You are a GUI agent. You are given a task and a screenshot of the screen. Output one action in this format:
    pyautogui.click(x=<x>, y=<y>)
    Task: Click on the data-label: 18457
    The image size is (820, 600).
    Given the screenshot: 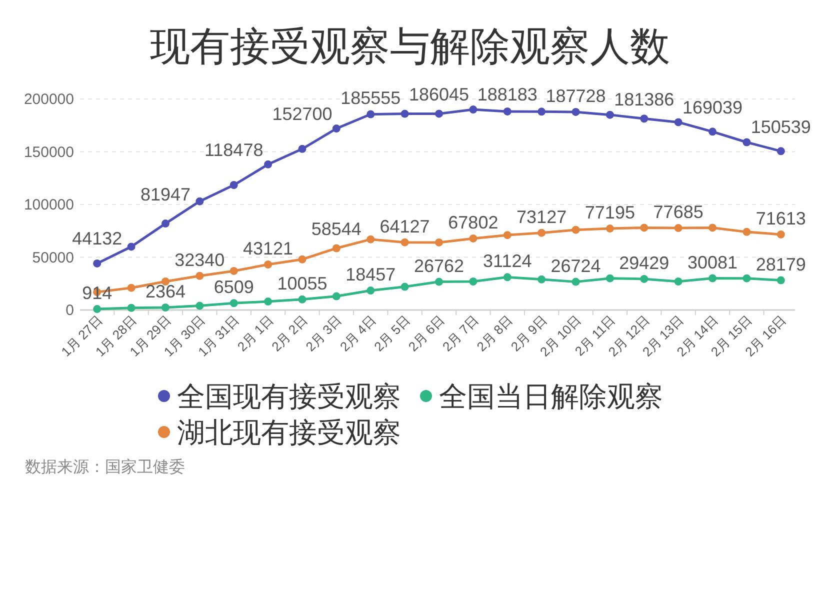 What is the action you would take?
    pyautogui.click(x=371, y=274)
    